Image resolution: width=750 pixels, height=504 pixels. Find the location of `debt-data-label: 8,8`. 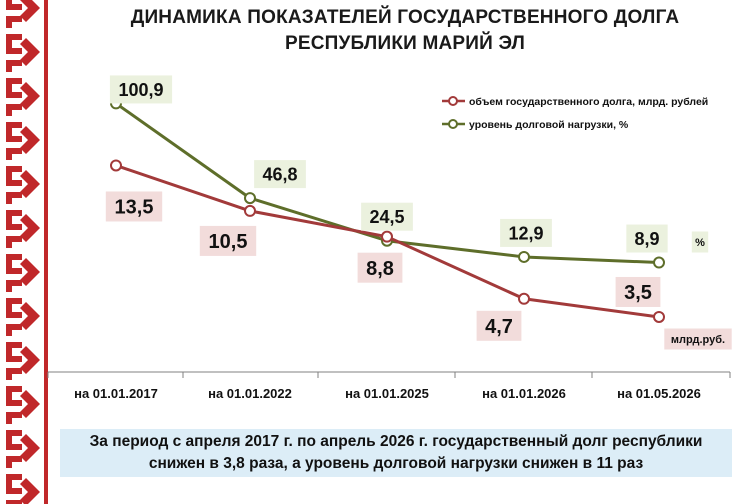

debt-data-label: 8,8 is located at coordinates (380, 269).